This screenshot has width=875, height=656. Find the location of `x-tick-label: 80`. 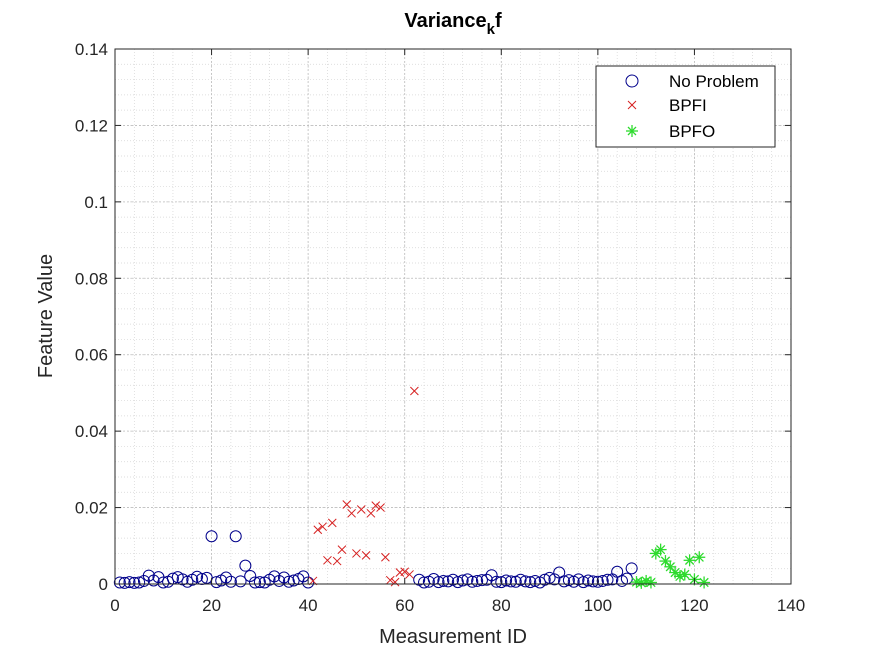

x-tick-label: 80 is located at coordinates (501, 605).